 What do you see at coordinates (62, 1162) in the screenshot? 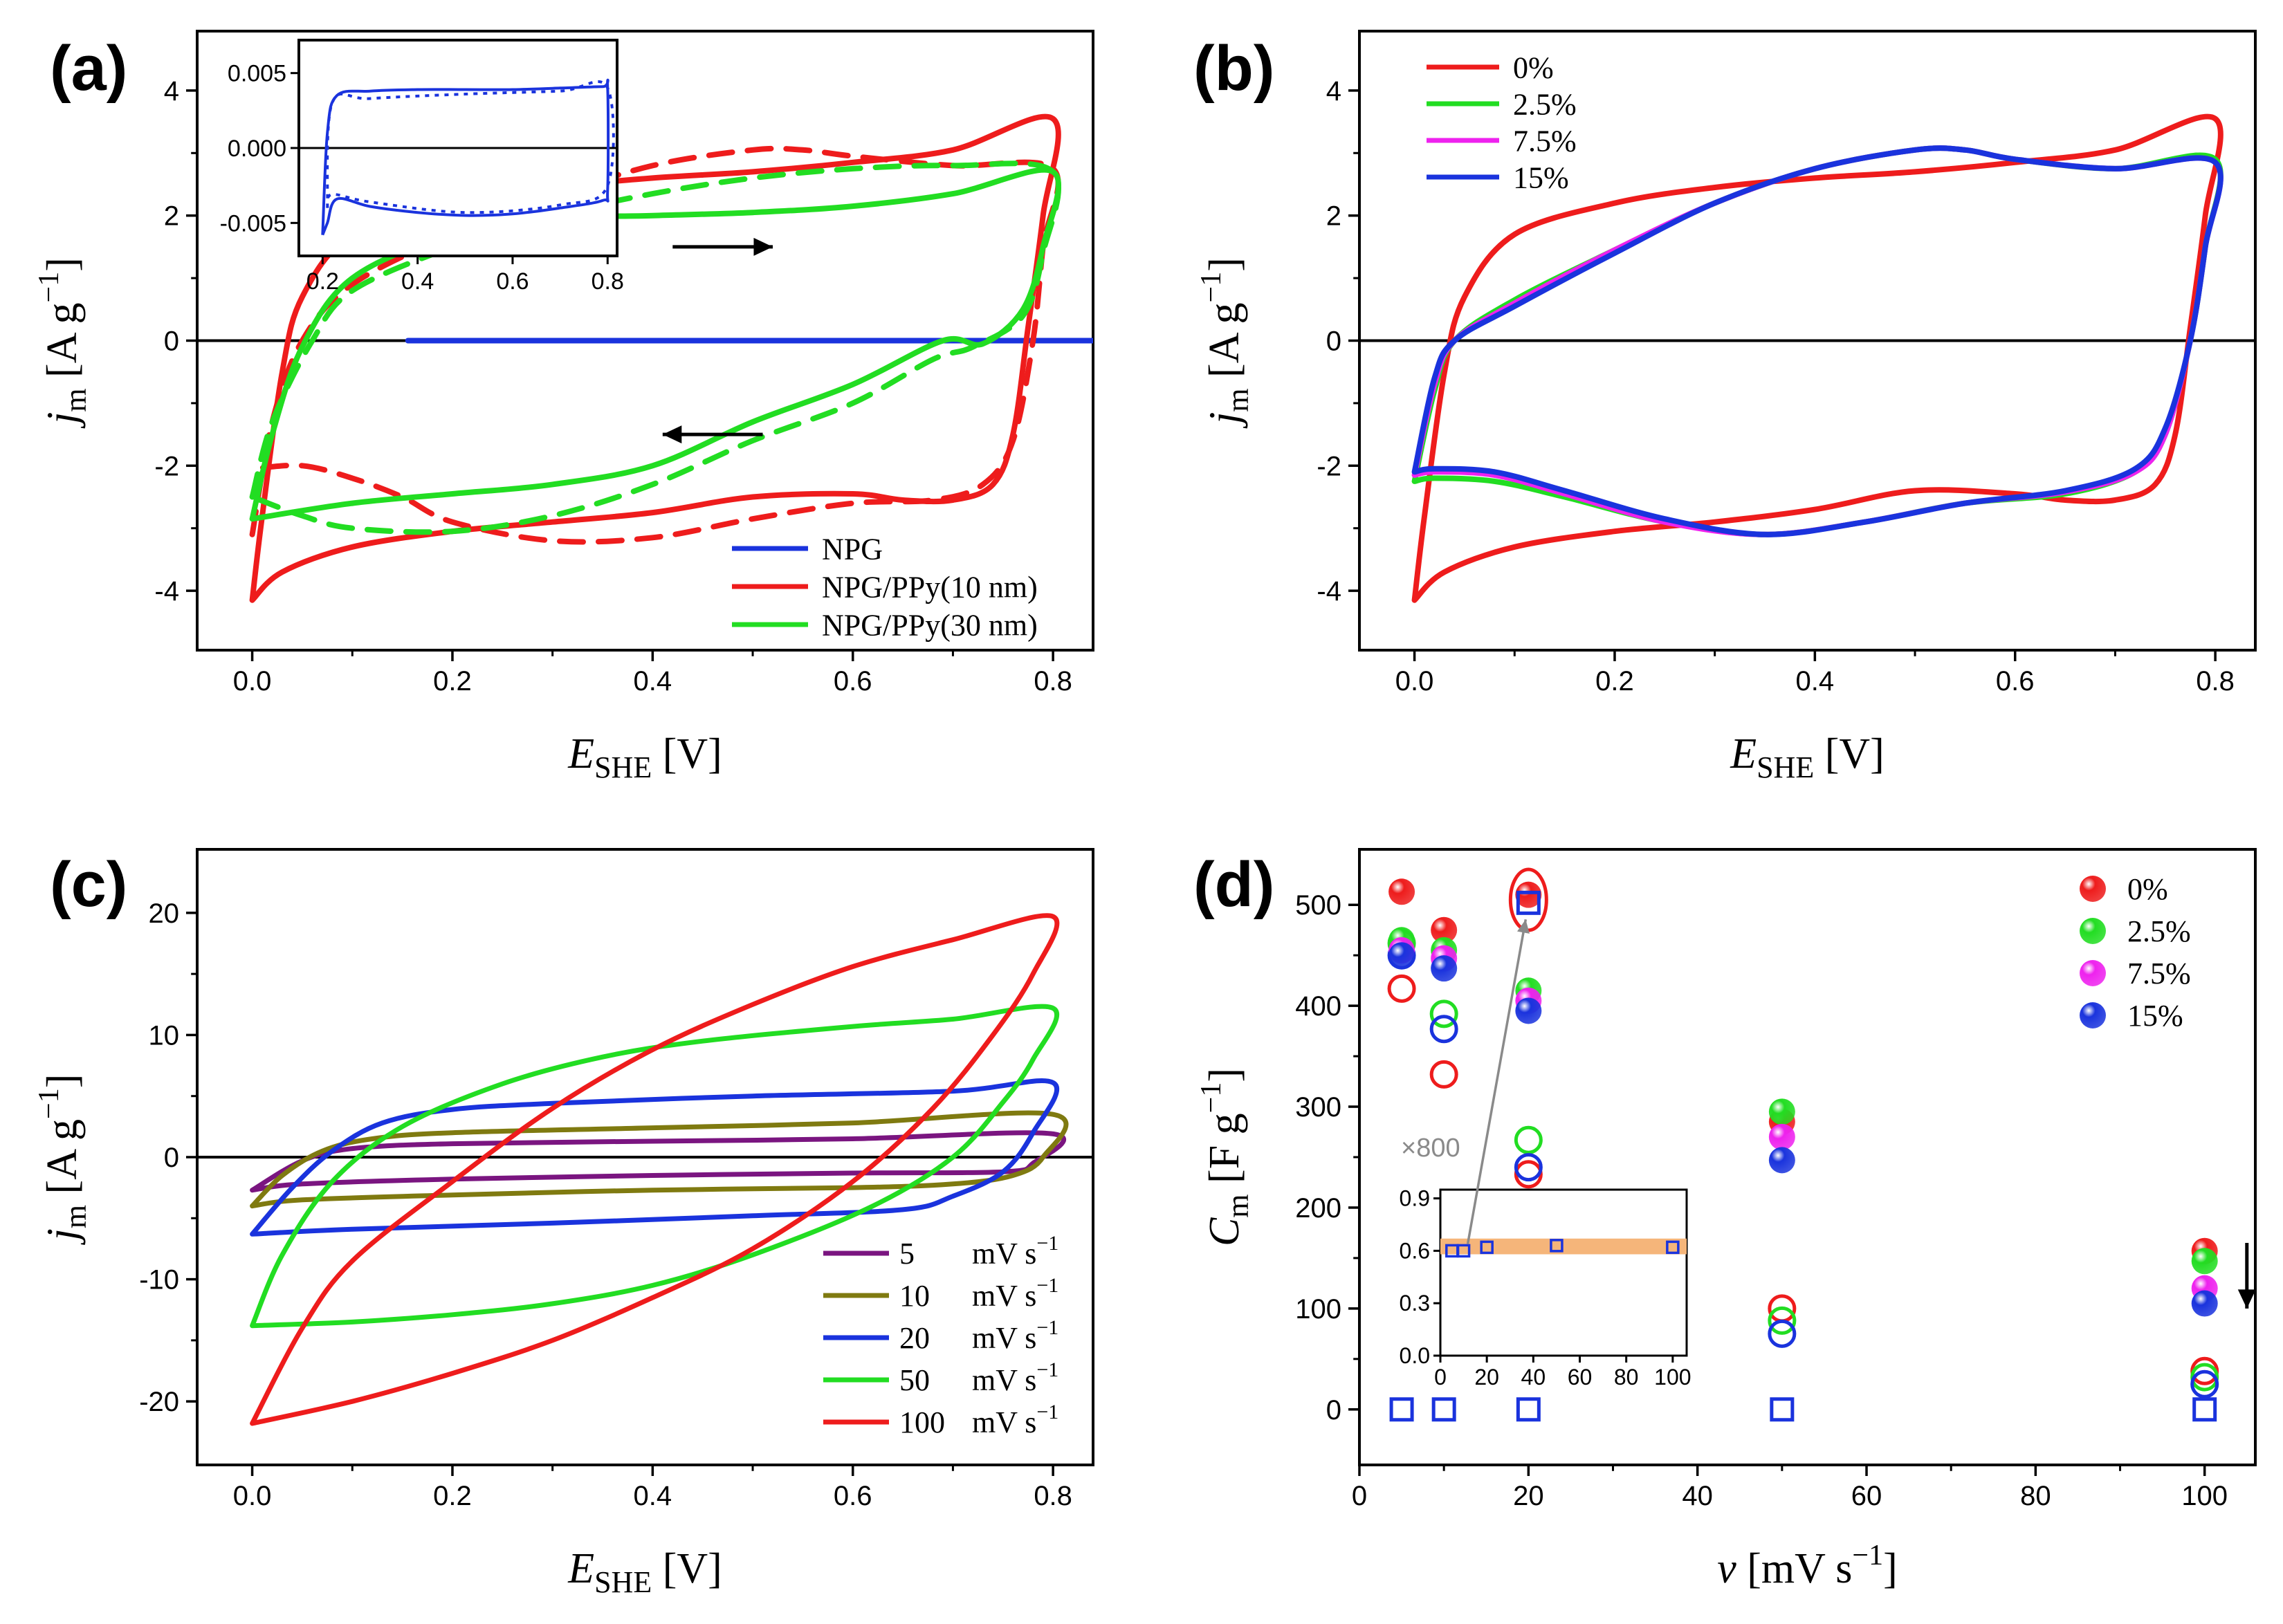
I see `y-axis-unit: [A g` at bounding box center [62, 1162].